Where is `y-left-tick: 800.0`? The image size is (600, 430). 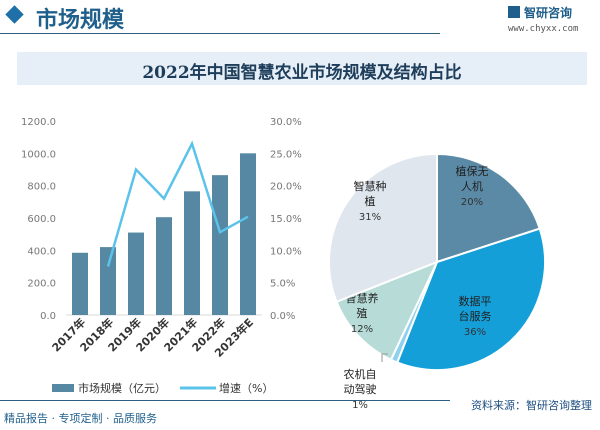
y-left-tick: 800.0 is located at coordinates (41, 187).